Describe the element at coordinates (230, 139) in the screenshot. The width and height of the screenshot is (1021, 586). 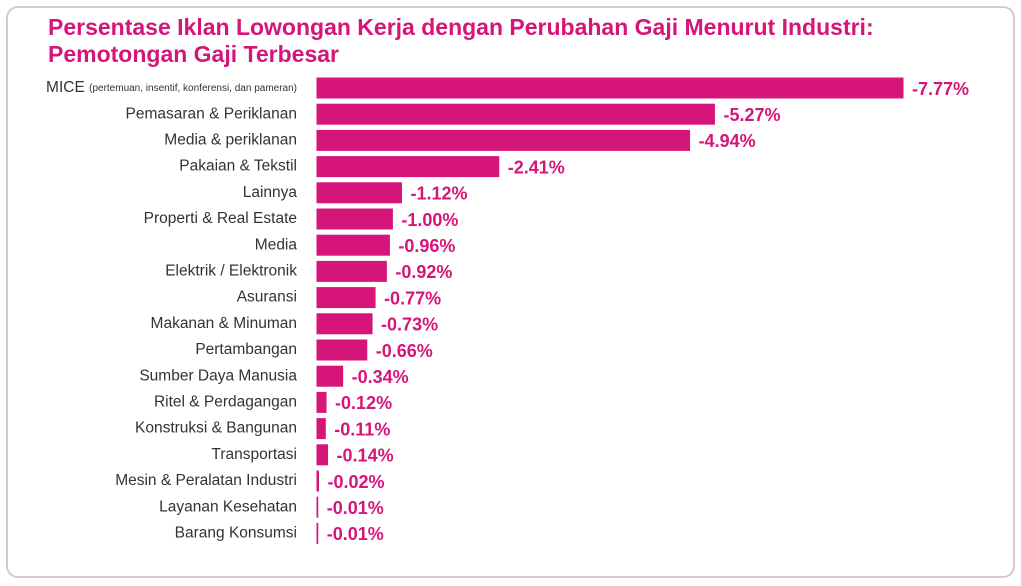
I see `category-label: Media & periklanan` at that location.